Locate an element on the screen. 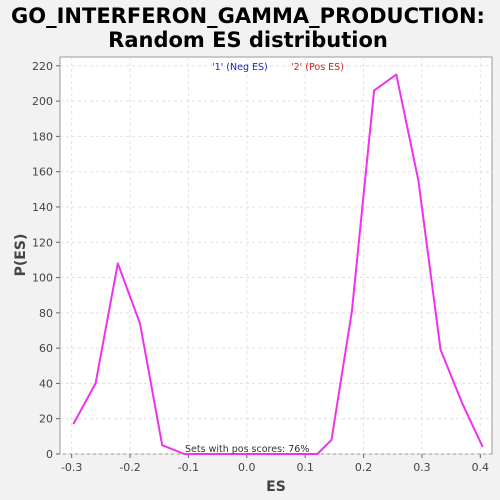  pos-scores-annotation: Sets with pos scores: 76% is located at coordinates (247, 449).